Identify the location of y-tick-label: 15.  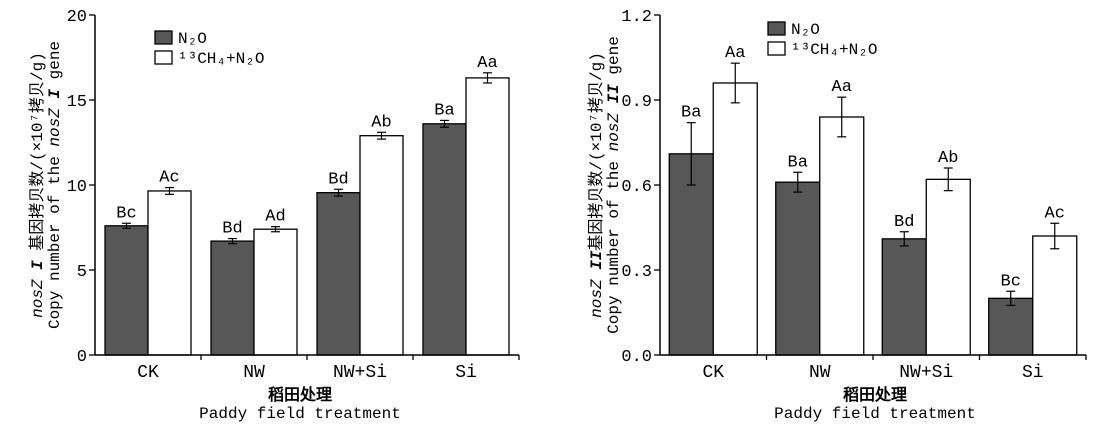
(77, 102).